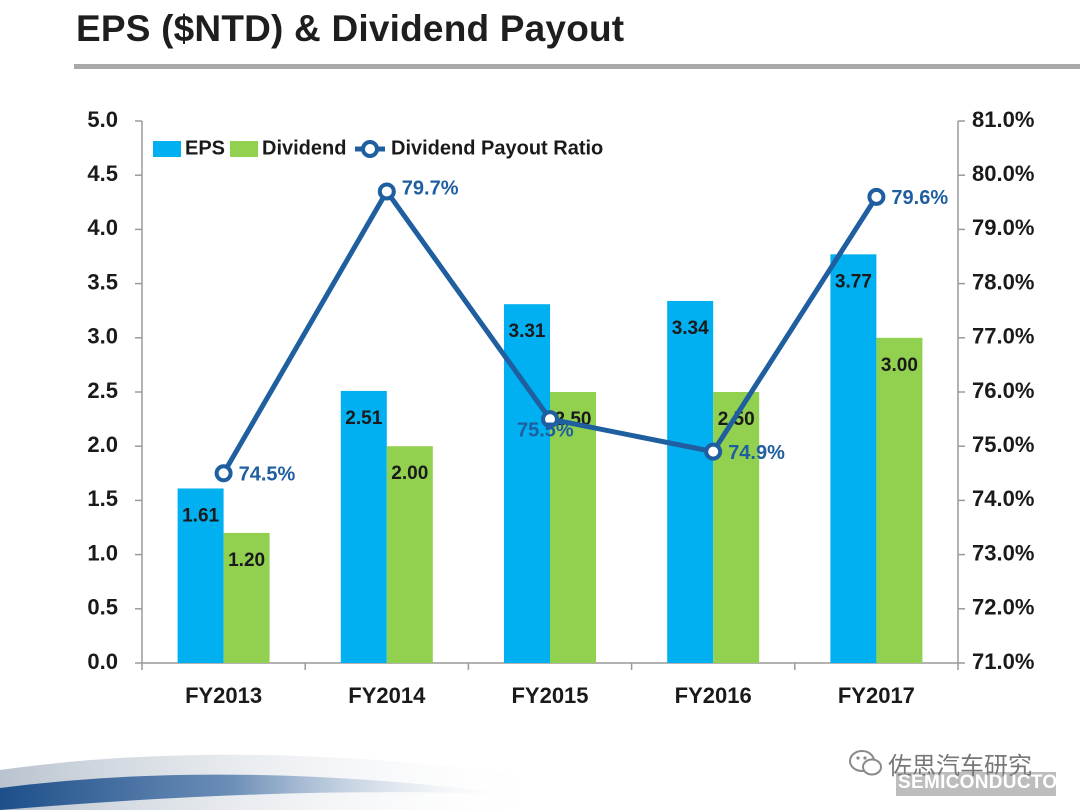 Image resolution: width=1080 pixels, height=810 pixels. Describe the element at coordinates (223, 695) in the screenshot. I see `x-tick-label: FY2013` at that location.